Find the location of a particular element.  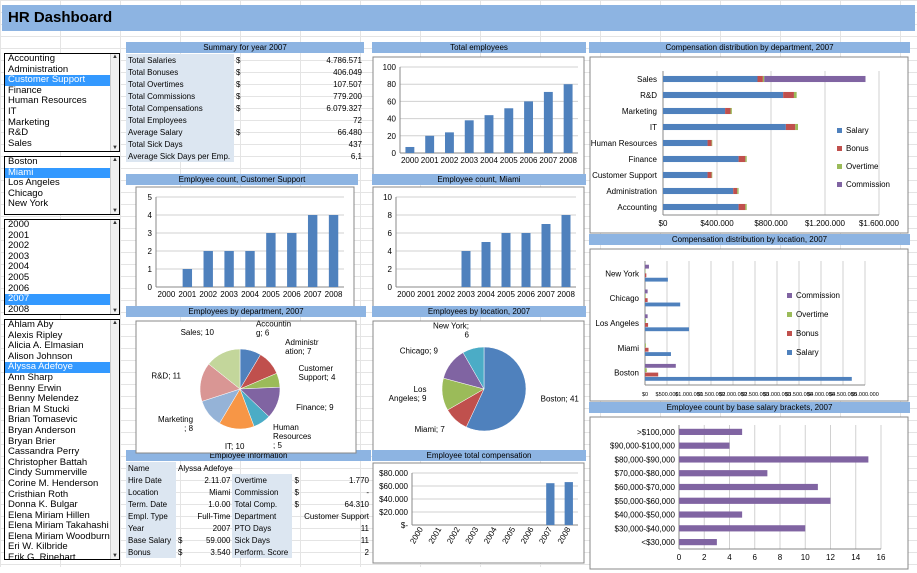

departments-list-item: Human Resources is located at coordinates (62, 101).